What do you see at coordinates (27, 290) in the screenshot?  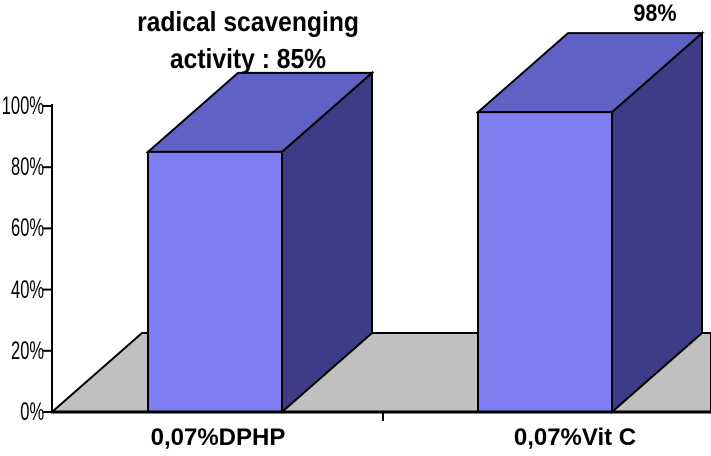 I see `y-axis-tick-label-40: 40%` at bounding box center [27, 290].